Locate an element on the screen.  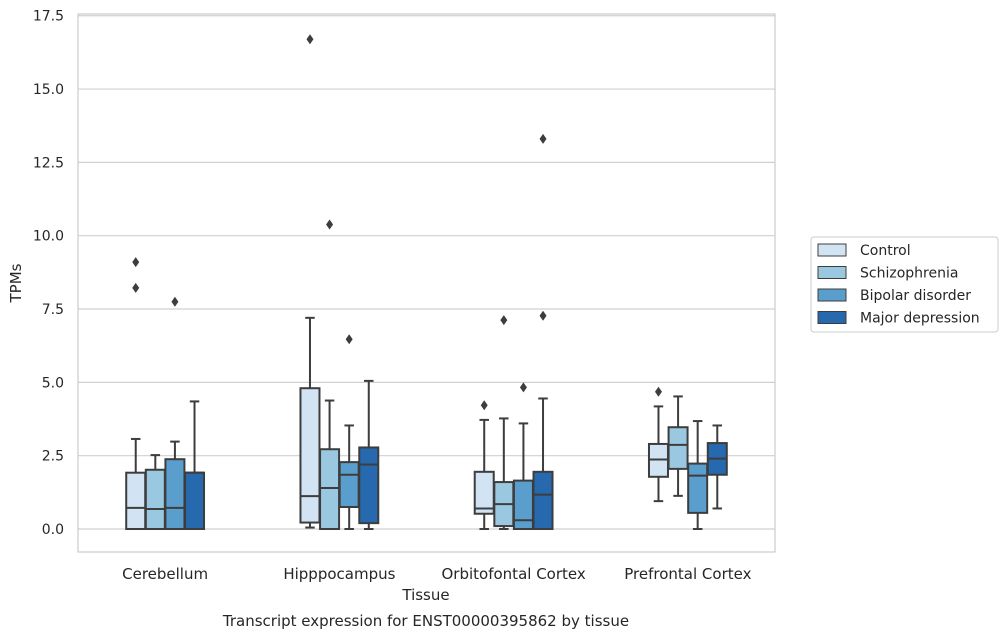
legend-label: Schizophrenia is located at coordinates (909, 274).